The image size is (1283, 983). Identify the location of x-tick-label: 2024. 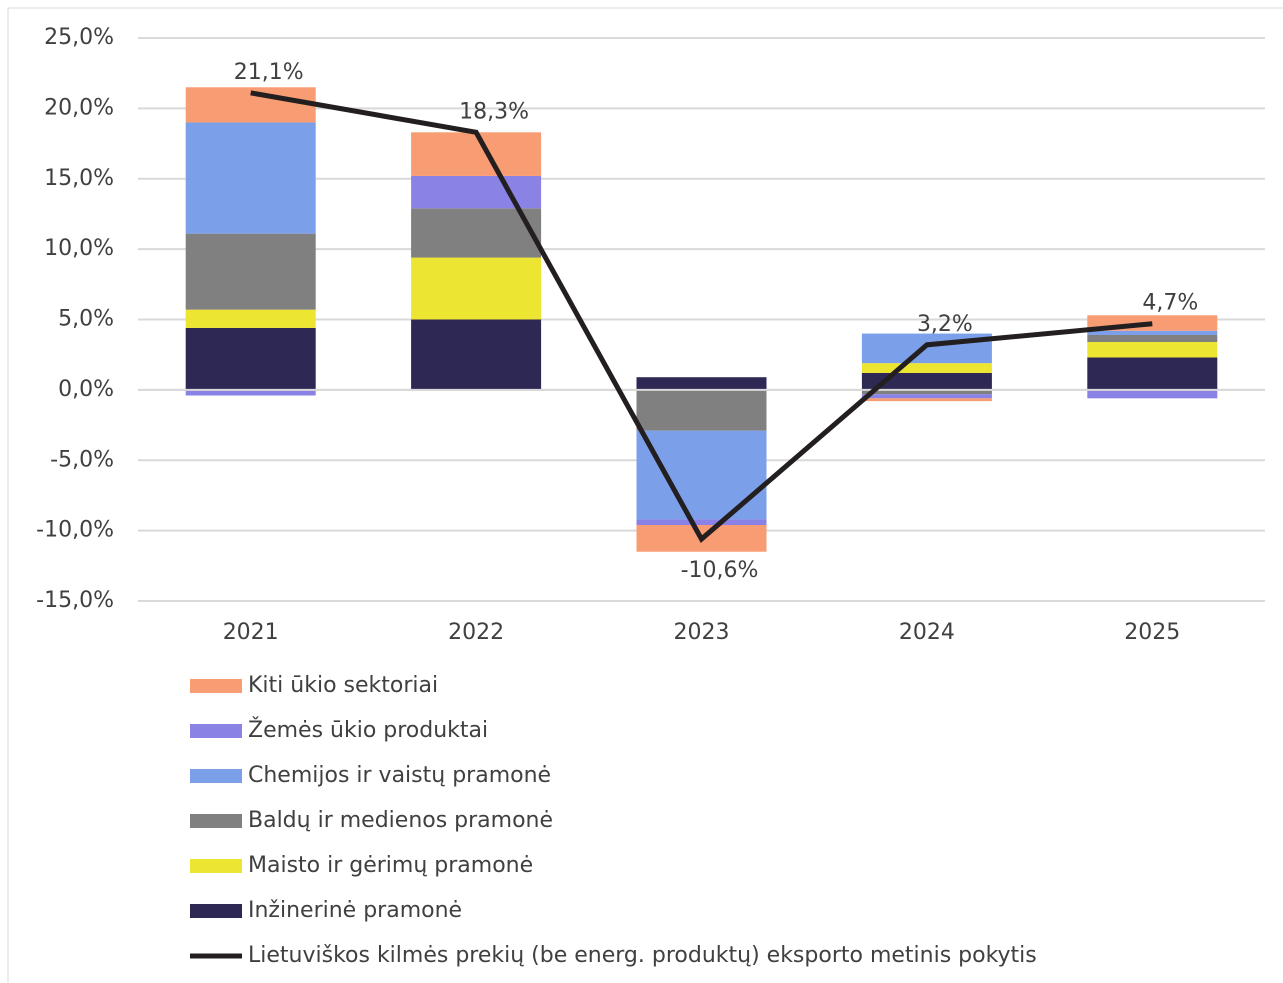
(927, 632).